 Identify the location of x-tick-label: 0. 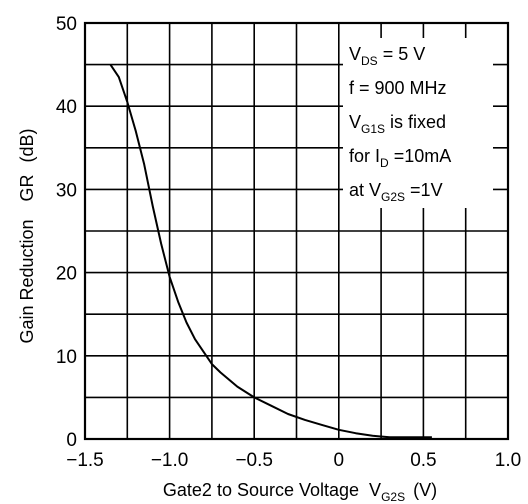
(339, 460).